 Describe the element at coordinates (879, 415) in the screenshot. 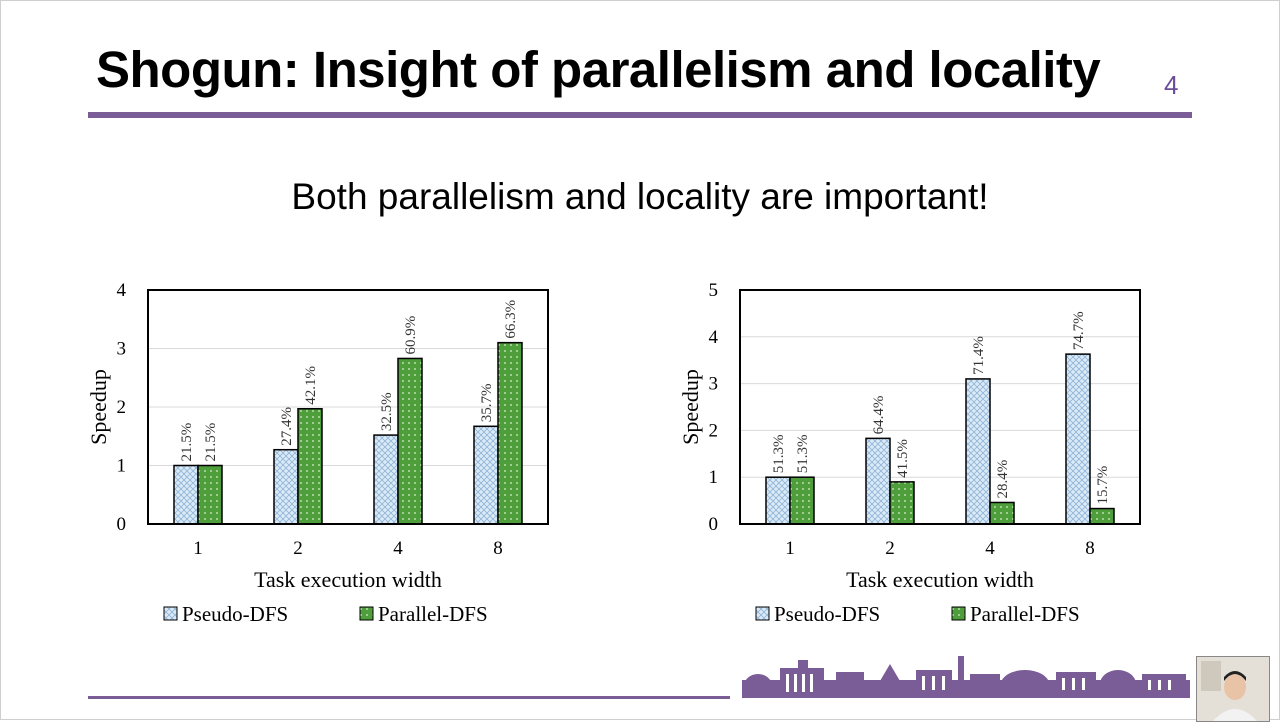

I see `bar-data-label: 64.4%` at that location.